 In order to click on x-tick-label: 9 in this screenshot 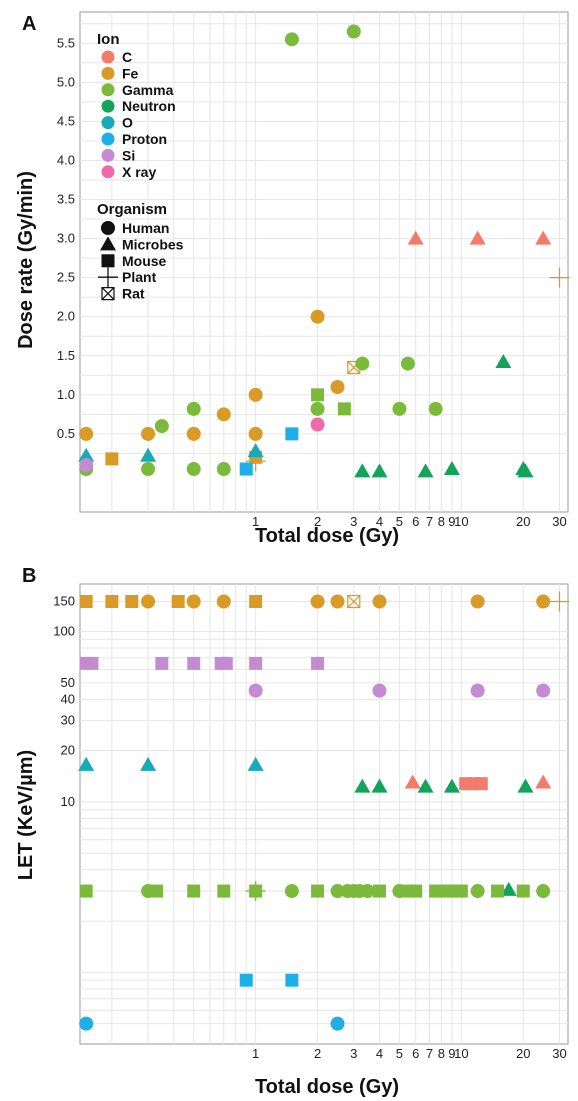, I will do `click(451, 1053)`.